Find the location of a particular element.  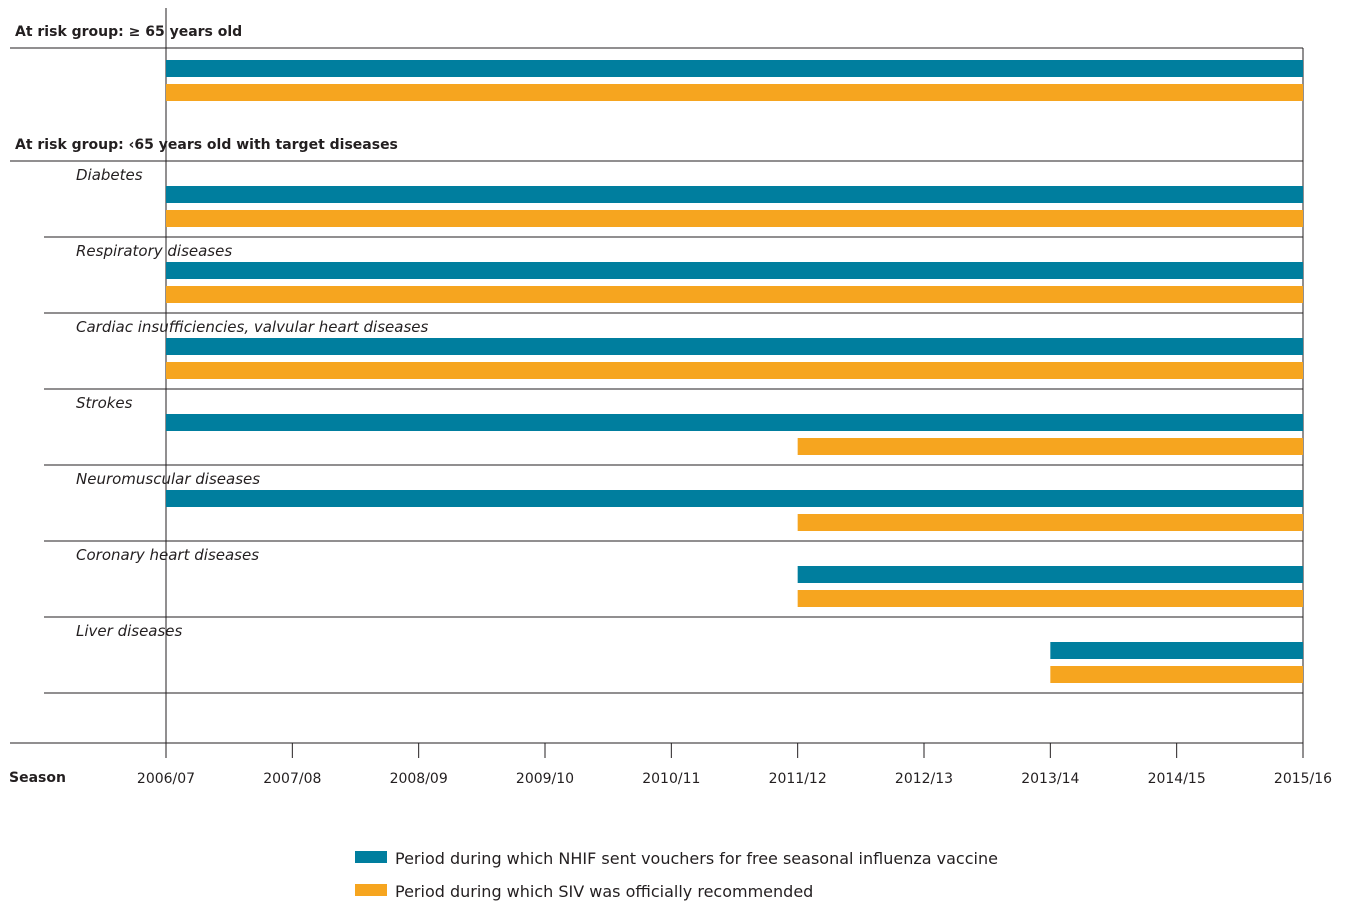

bar-nhif-coronary-heart-diseases is located at coordinates (1050, 574).